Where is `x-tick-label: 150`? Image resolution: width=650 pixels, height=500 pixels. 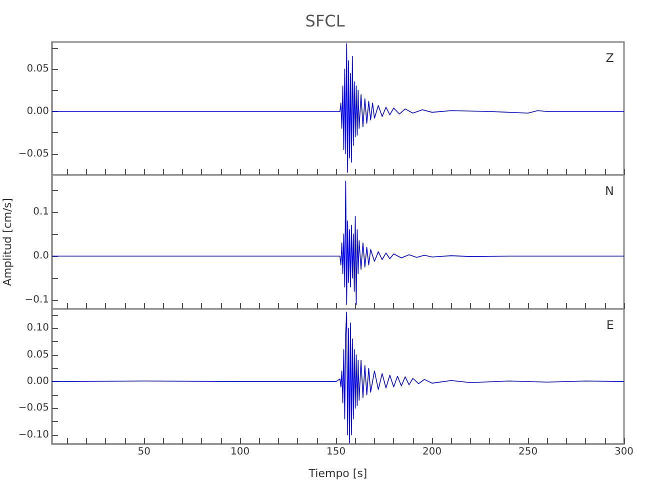
x-tick-label: 150 is located at coordinates (336, 452).